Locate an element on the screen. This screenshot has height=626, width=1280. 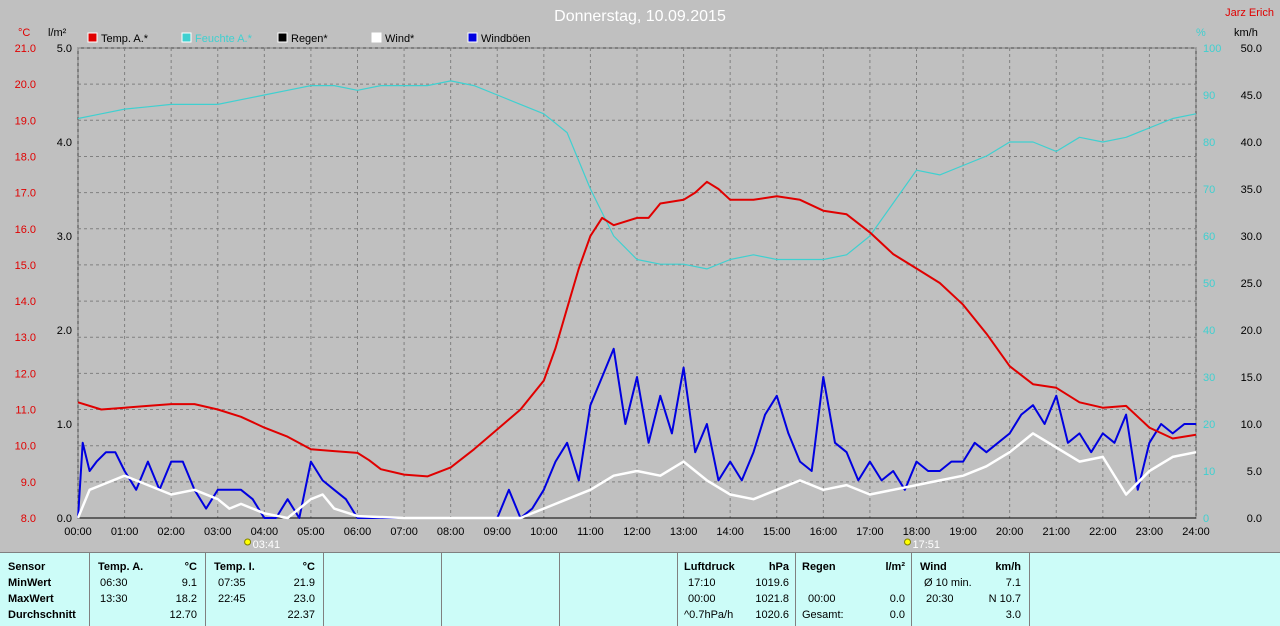
x-tick-label: 16:00 is located at coordinates (824, 532).